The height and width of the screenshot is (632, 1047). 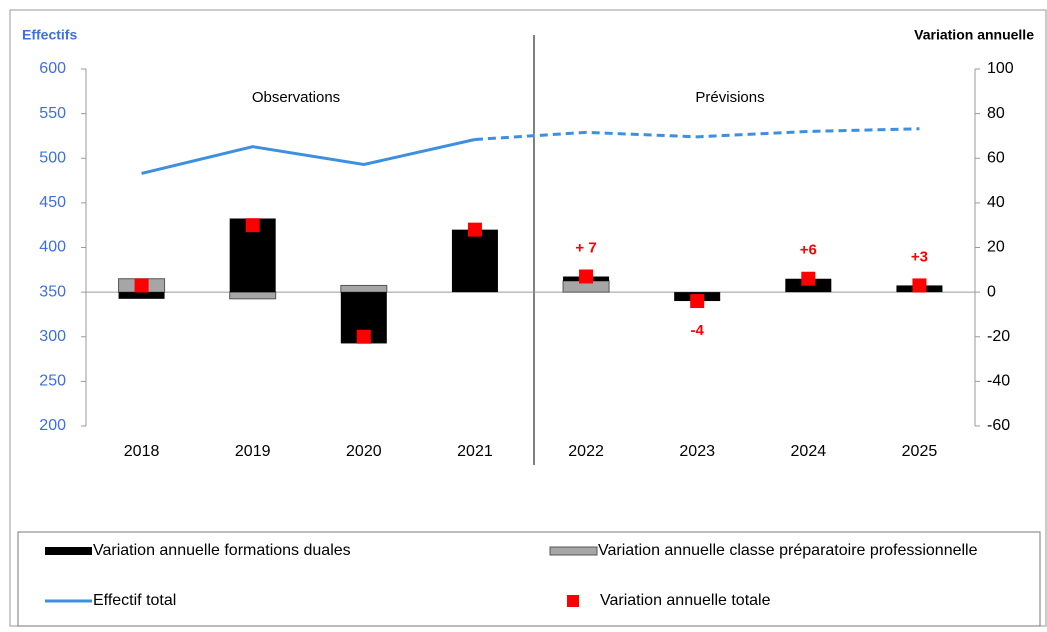 What do you see at coordinates (529, 579) in the screenshot?
I see `legend` at bounding box center [529, 579].